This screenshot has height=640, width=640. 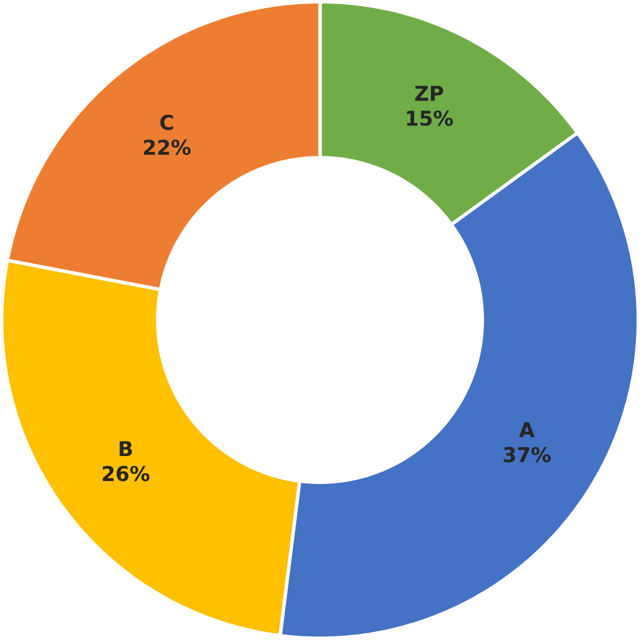 I want to click on data-label: 22%, so click(x=167, y=148).